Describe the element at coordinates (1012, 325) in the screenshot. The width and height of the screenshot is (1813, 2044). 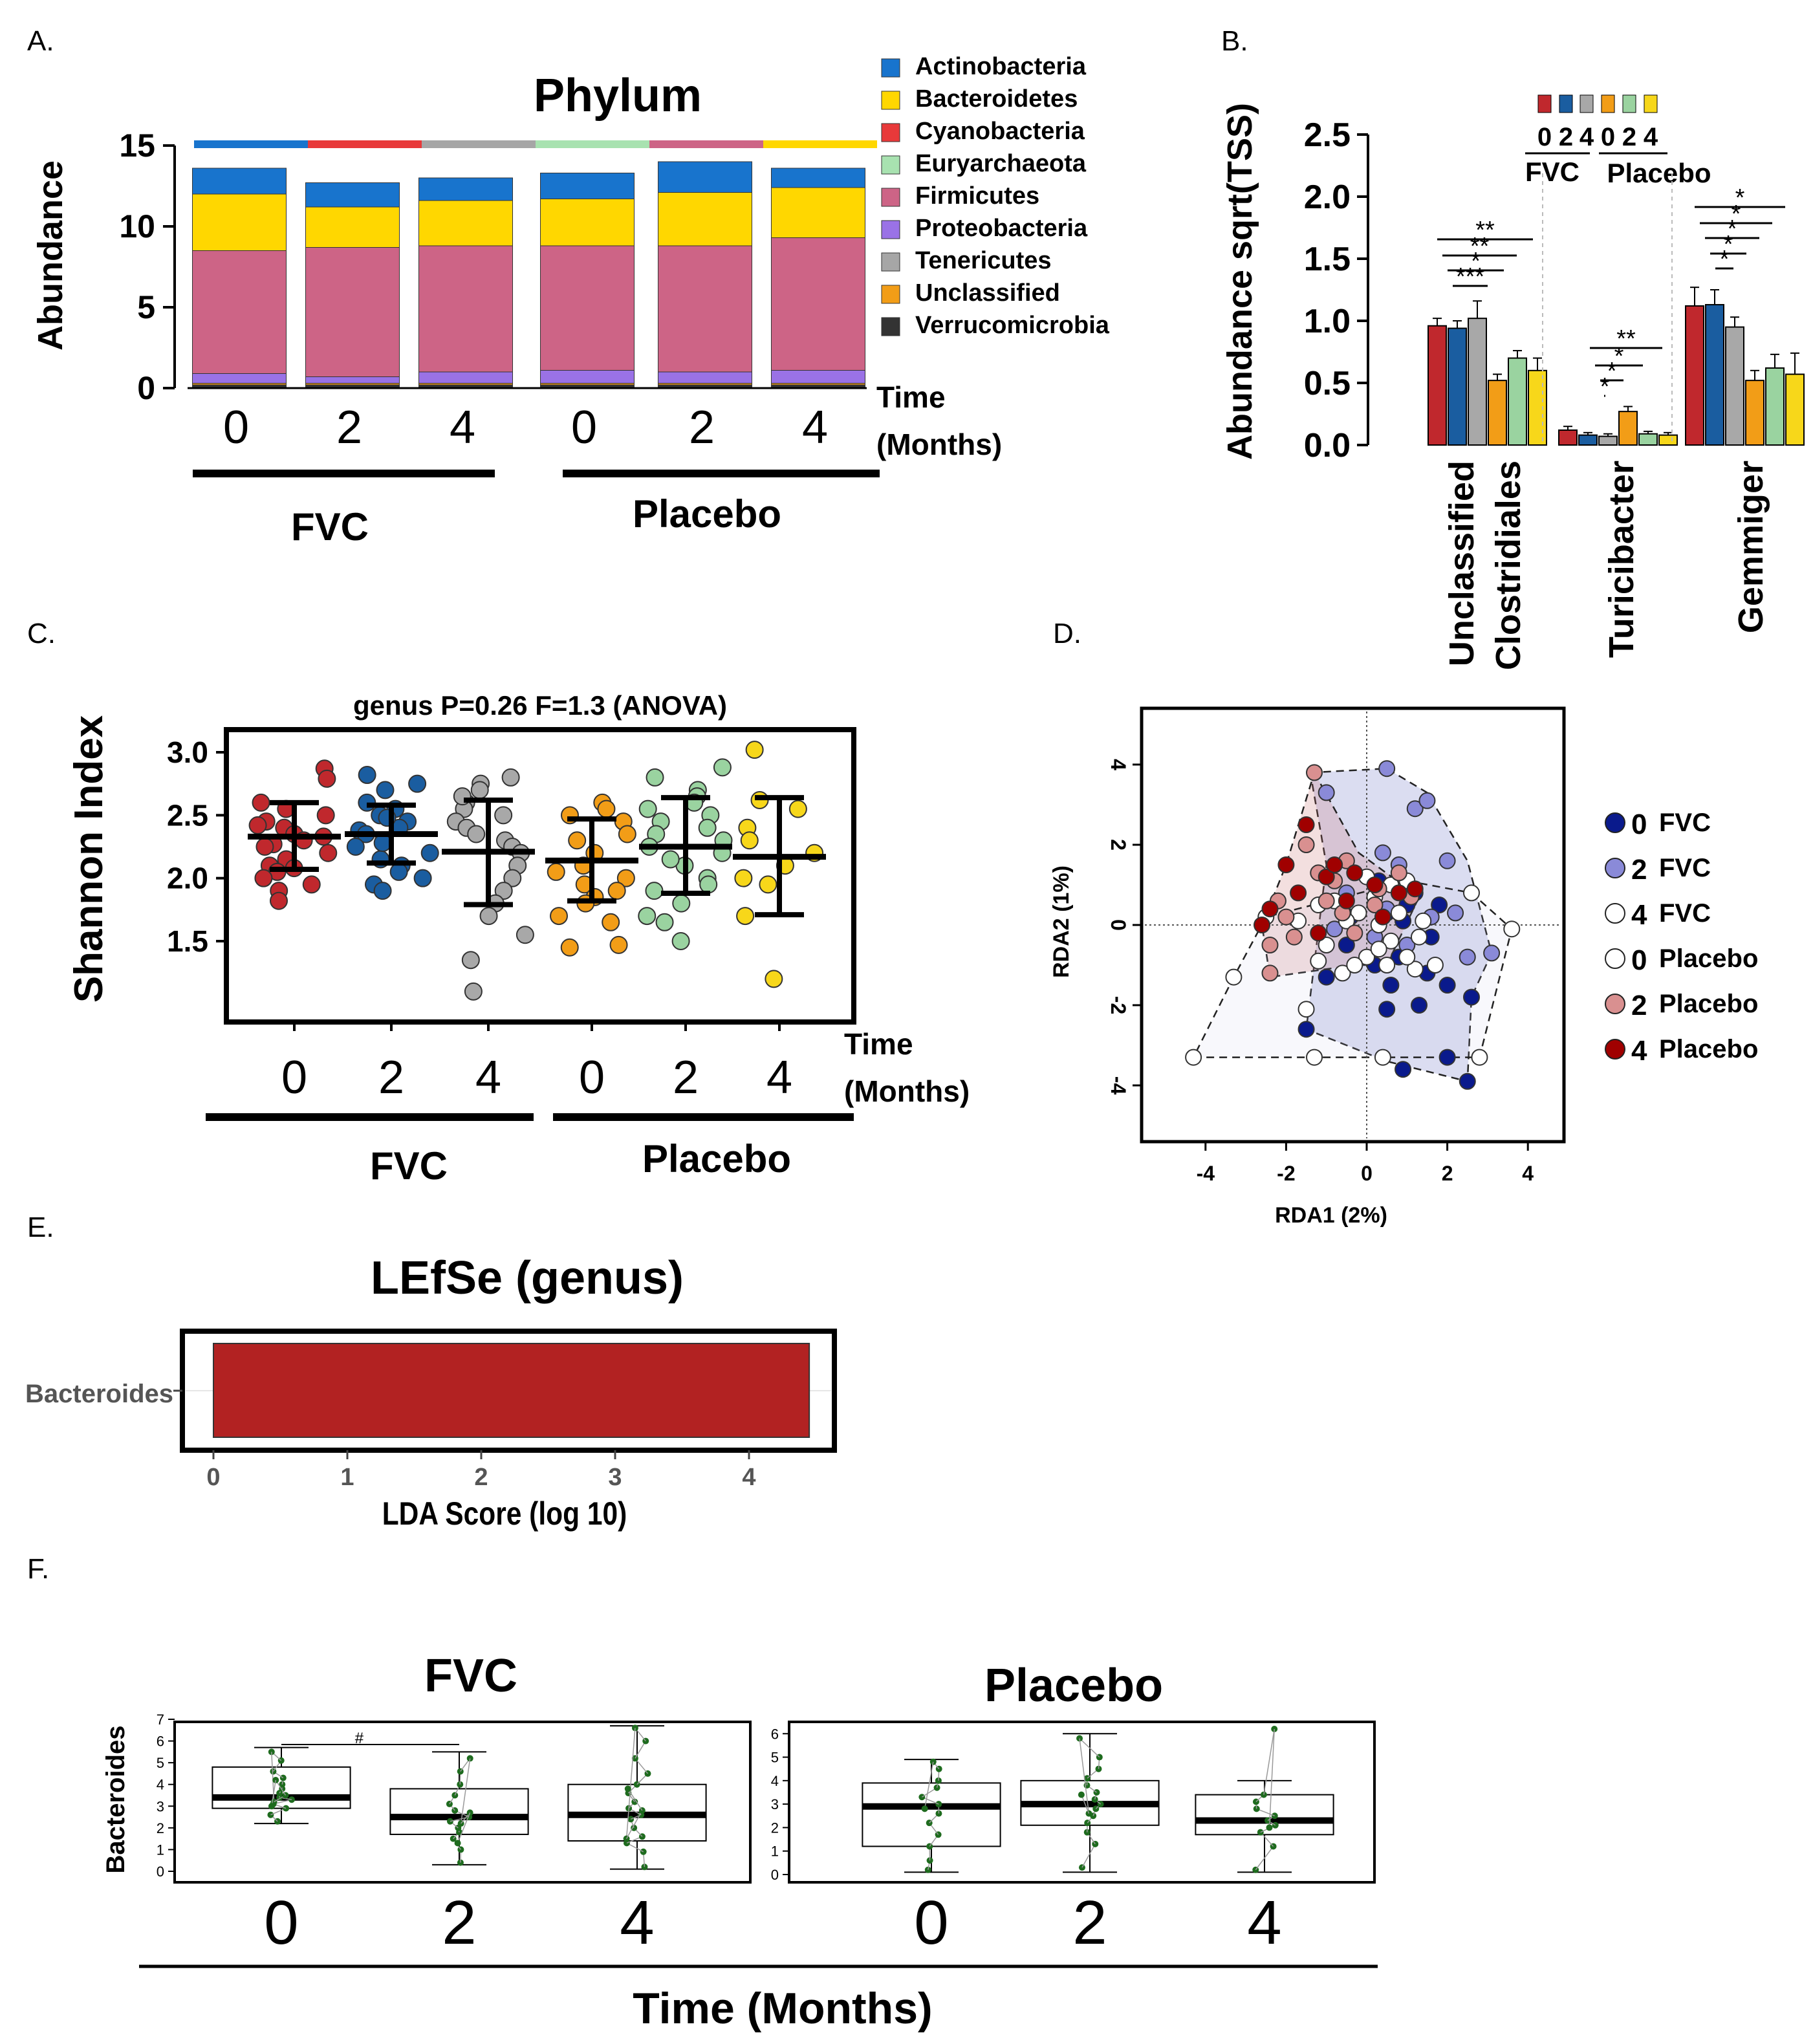
I see `phylum-legend-label: Verrucomicrobia` at that location.